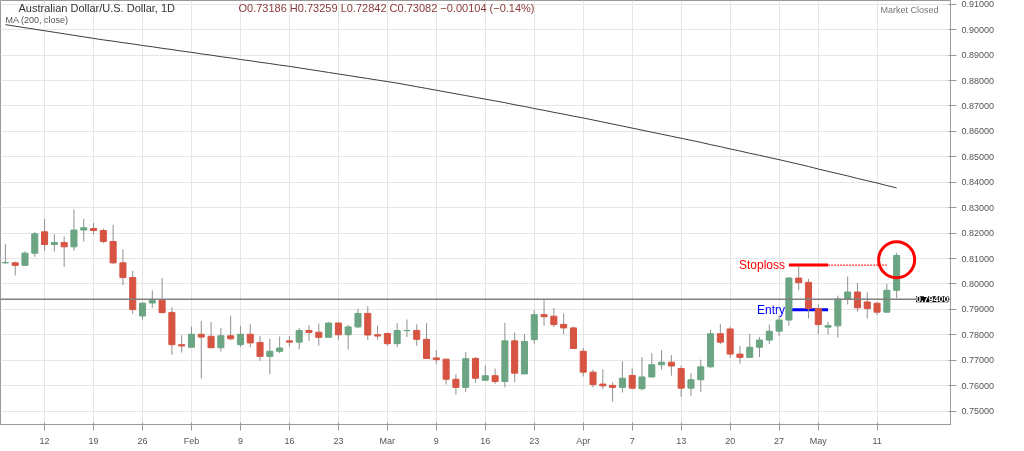  What do you see at coordinates (978, 80) in the screenshot?
I see `y-tick-label: 0.88000` at bounding box center [978, 80].